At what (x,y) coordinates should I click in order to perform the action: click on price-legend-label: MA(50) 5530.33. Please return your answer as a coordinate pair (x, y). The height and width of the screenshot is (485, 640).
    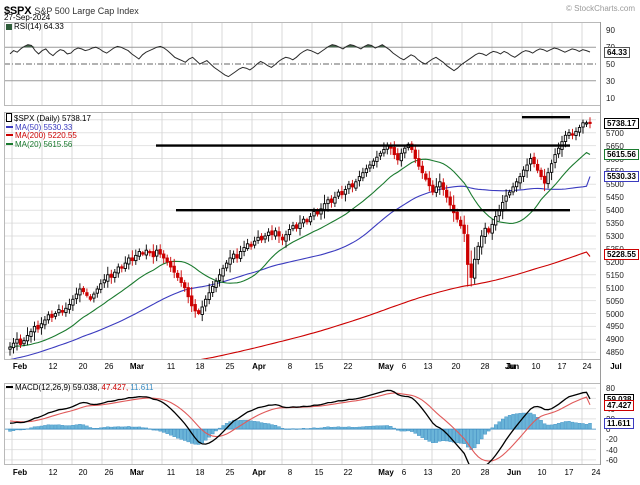
    Looking at the image, I should click on (44, 127).